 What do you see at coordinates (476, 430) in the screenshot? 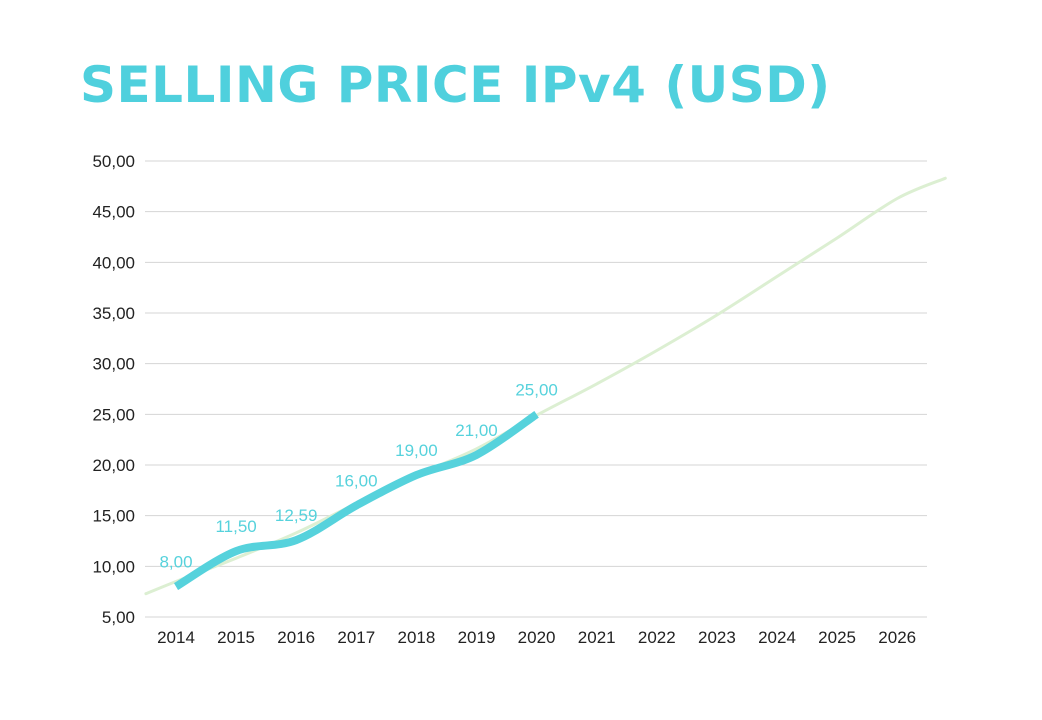
I see `data-label: 21,00` at bounding box center [476, 430].